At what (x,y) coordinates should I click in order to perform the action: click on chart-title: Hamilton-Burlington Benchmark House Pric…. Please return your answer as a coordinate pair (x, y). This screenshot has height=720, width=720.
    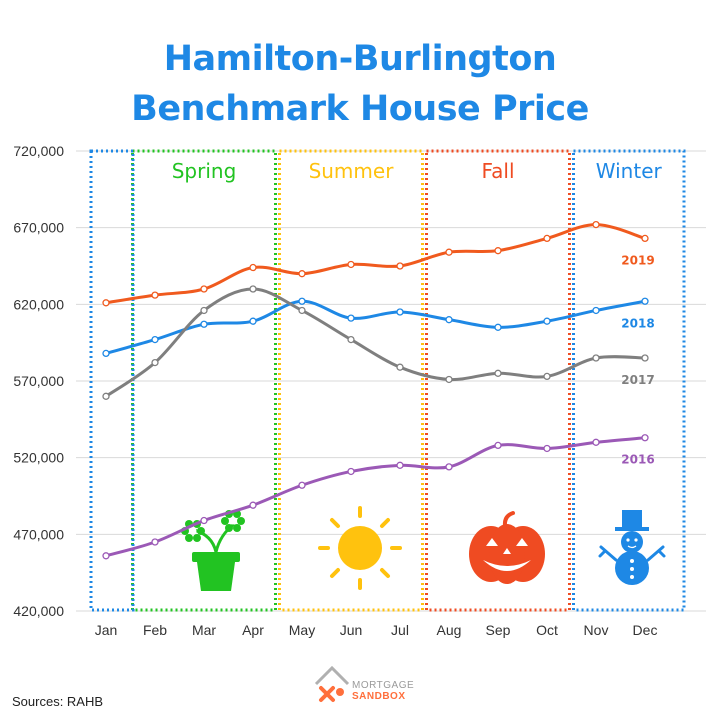
    Looking at the image, I should click on (360, 84).